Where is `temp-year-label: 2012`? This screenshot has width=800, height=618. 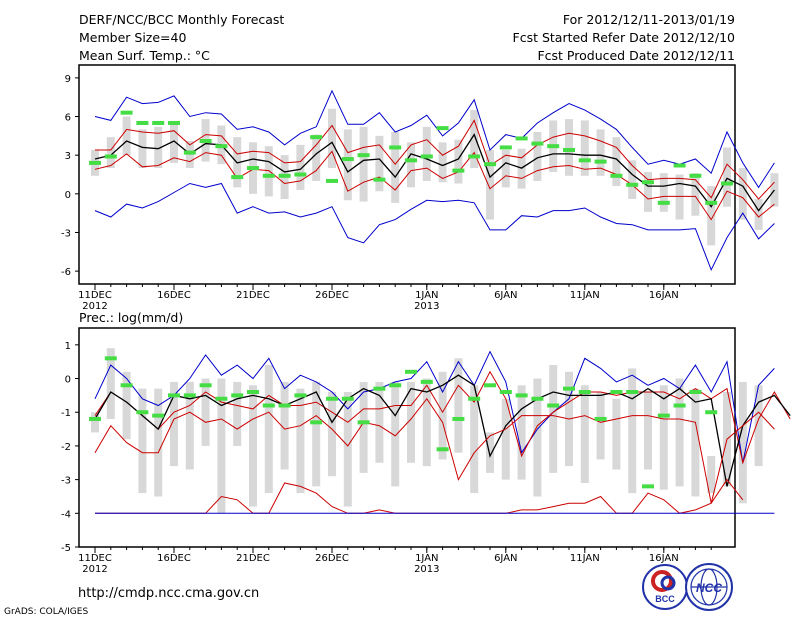 temp-year-label: 2012 is located at coordinates (94, 306).